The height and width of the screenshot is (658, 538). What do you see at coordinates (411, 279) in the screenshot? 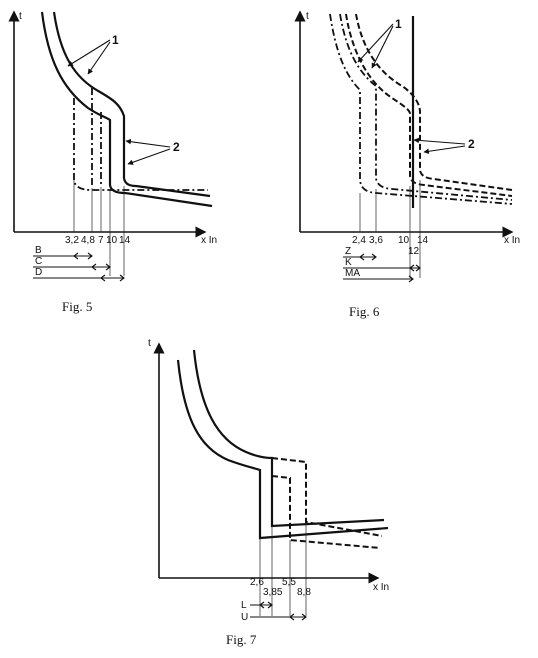
I see `fig6-range-ma-arrows` at bounding box center [411, 279].